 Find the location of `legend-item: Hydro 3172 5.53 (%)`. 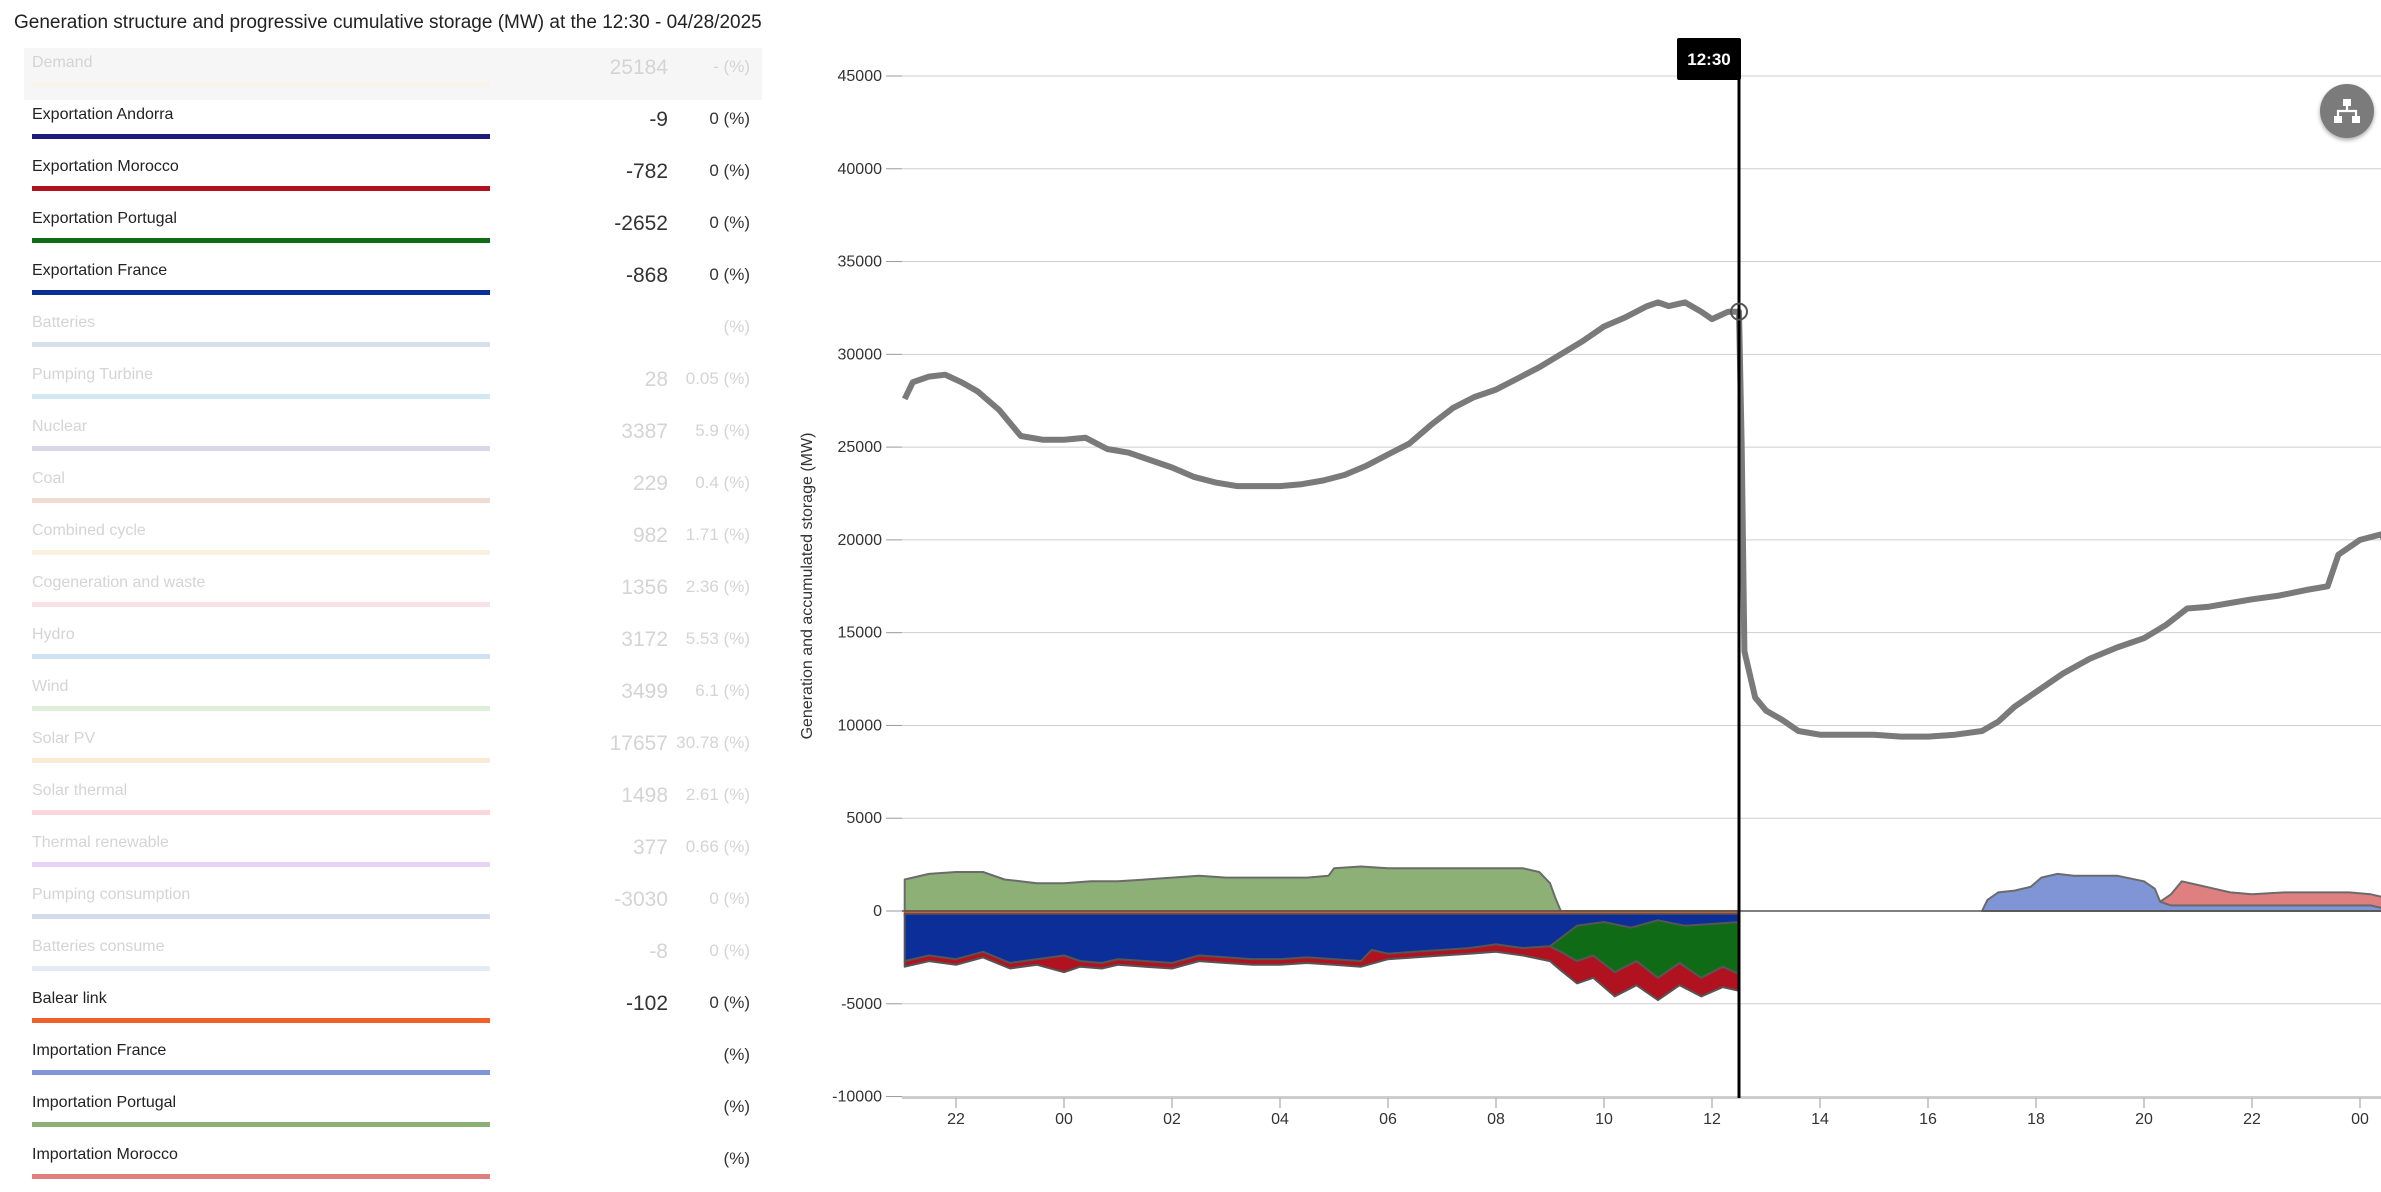

legend-item: Hydro 3172 5.53 (%) is located at coordinates (393, 646).